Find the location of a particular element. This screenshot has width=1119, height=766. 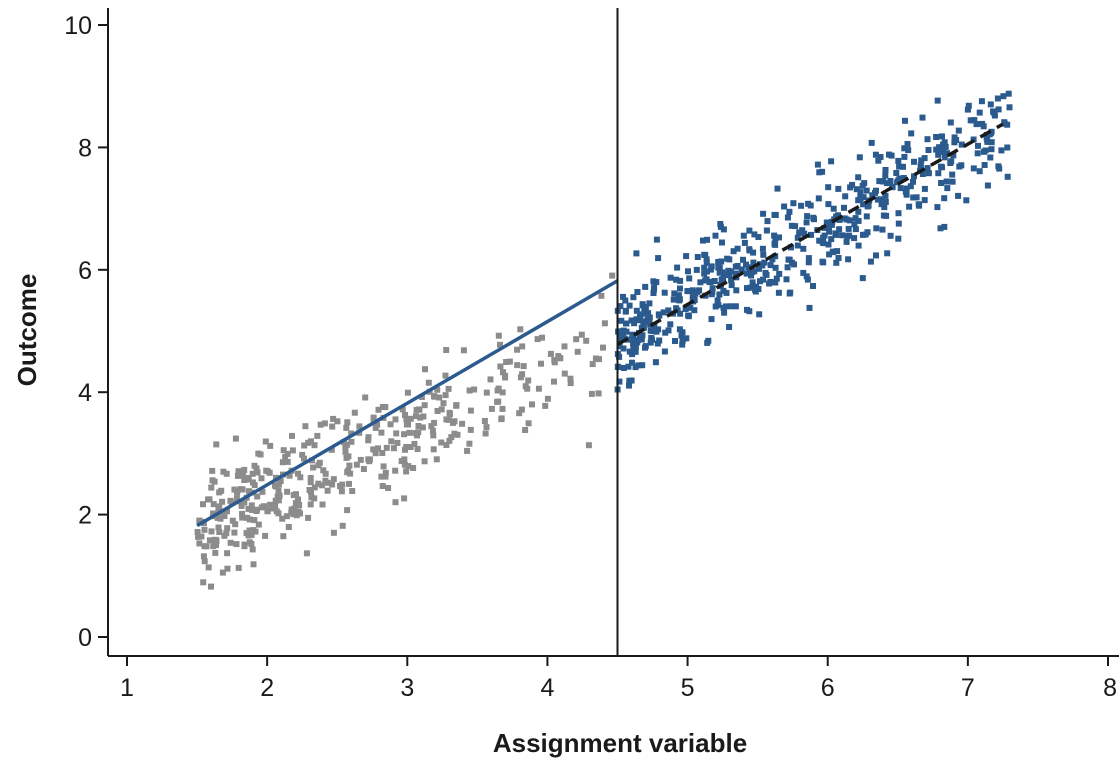

x-tick-label: 1 is located at coordinates (127, 688).